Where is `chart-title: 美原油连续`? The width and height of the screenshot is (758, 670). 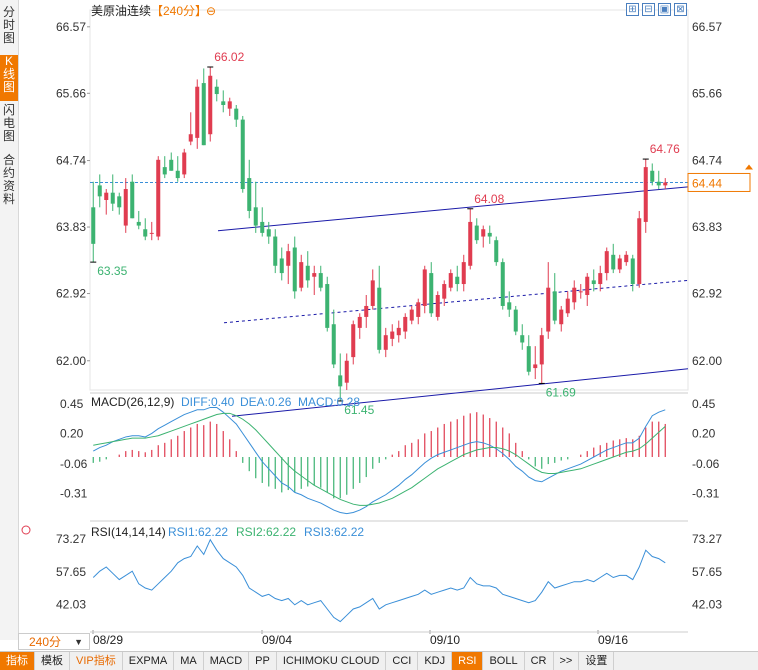
chart-title: 美原油连续 is located at coordinates (121, 10).